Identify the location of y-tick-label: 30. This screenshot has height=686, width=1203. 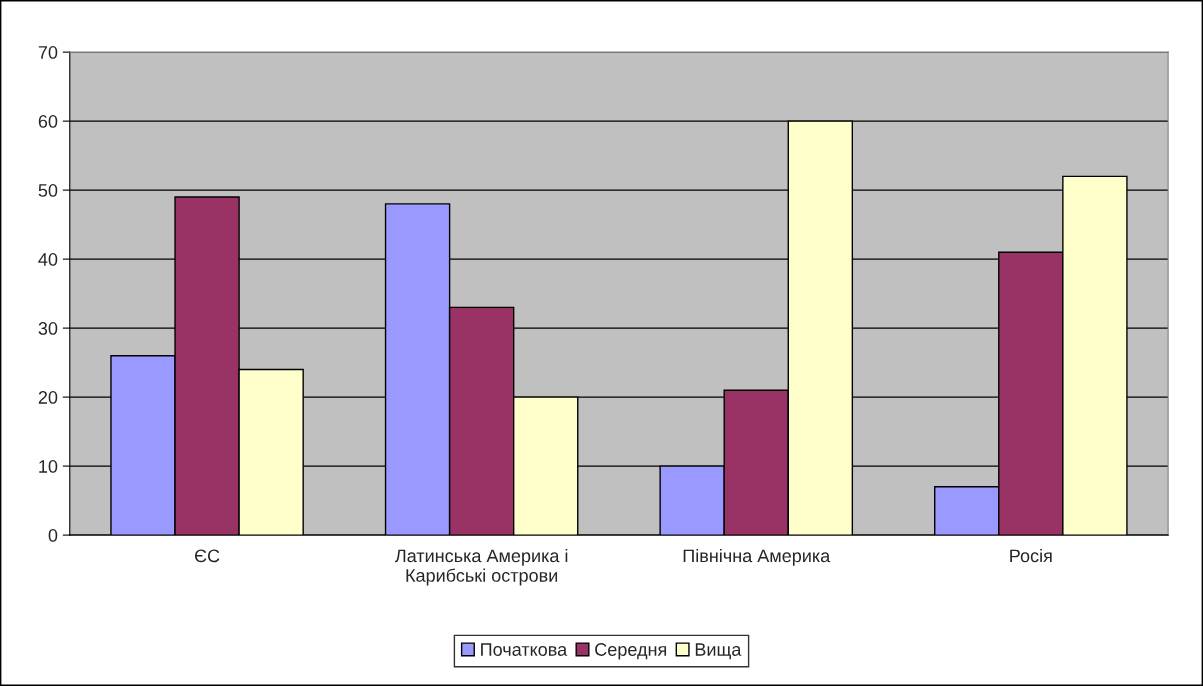
(48, 328).